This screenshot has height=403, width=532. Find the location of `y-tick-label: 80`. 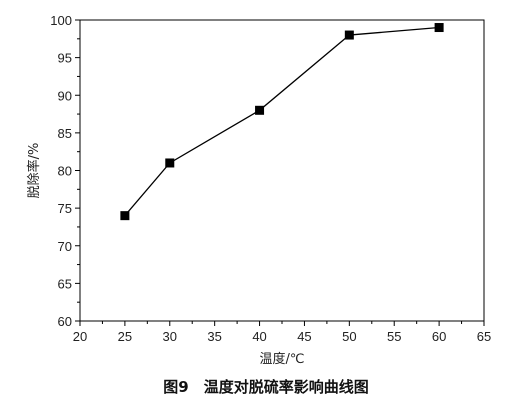

y-tick-label: 80 is located at coordinates (65, 171).